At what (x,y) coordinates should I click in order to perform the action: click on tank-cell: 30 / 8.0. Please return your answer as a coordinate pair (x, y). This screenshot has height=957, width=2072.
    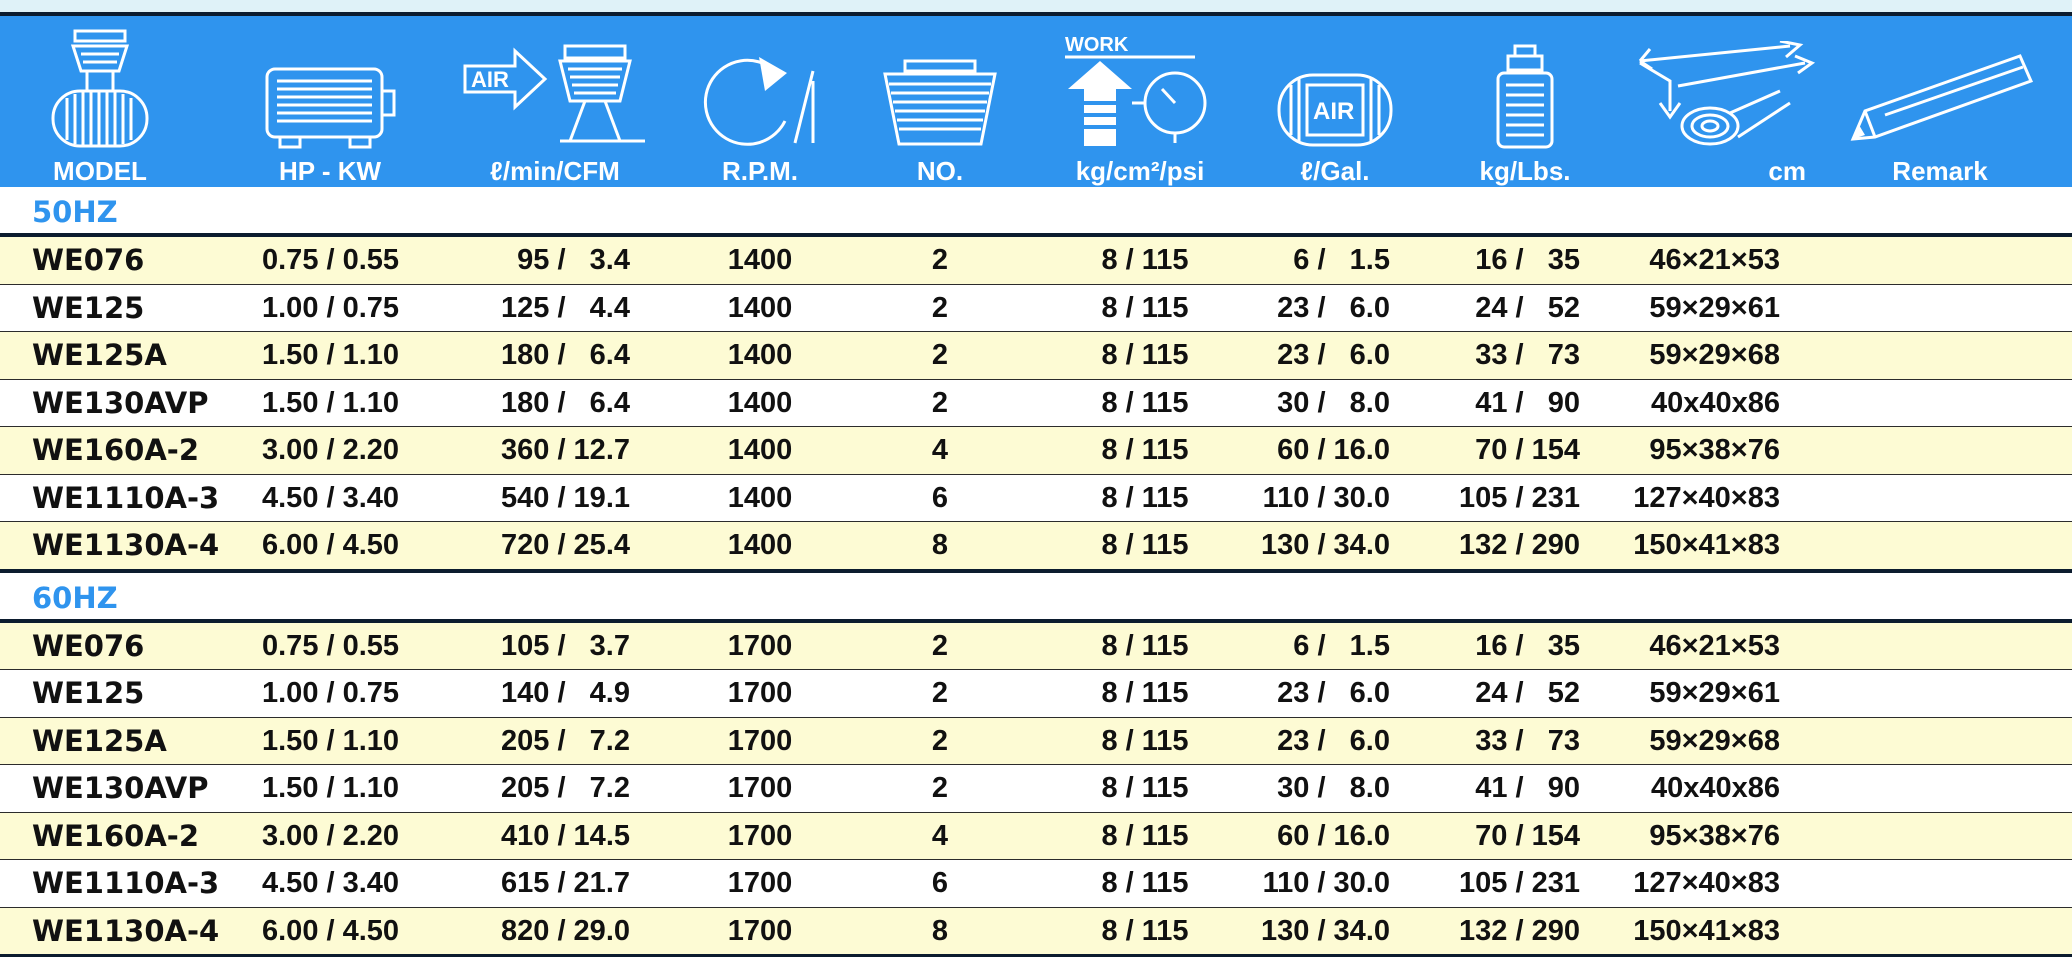
    Looking at the image, I should click on (1333, 402).